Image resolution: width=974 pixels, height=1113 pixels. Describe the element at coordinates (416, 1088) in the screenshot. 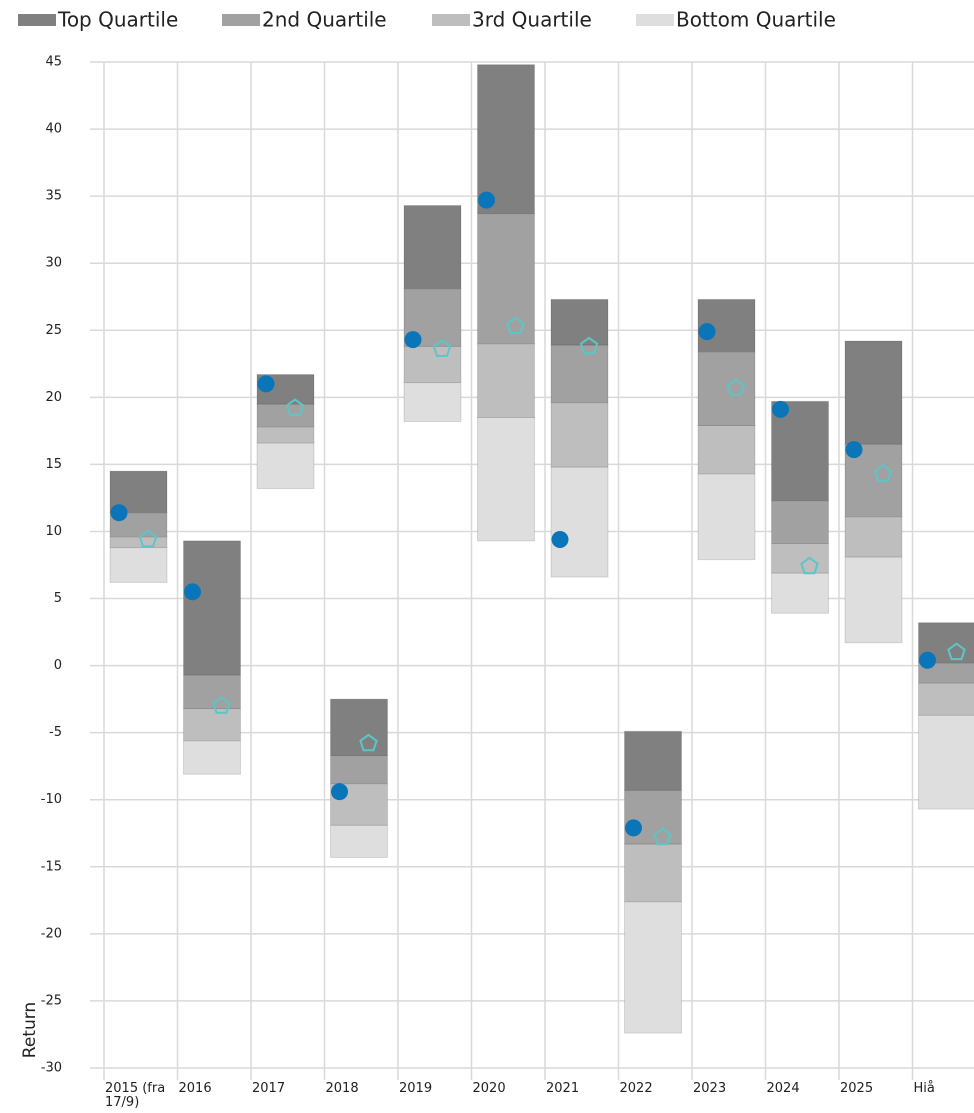

I see `x-tick-label: 2019` at that location.